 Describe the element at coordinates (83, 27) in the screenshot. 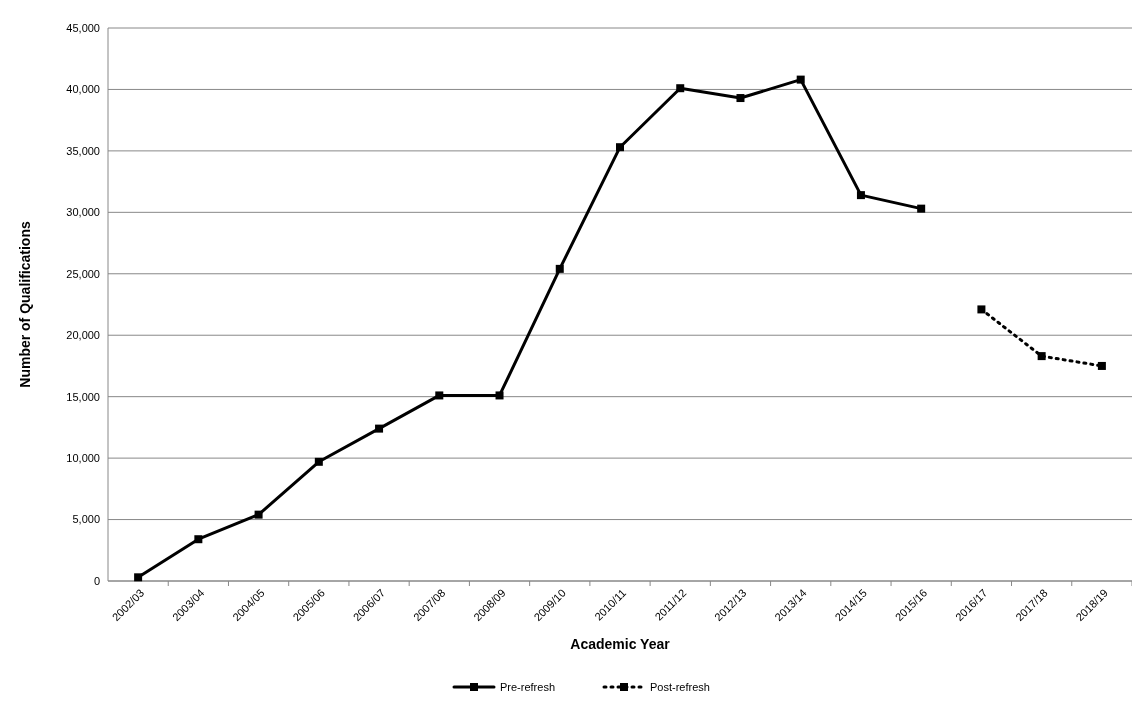

I see `y-tick-label: 45,000` at that location.